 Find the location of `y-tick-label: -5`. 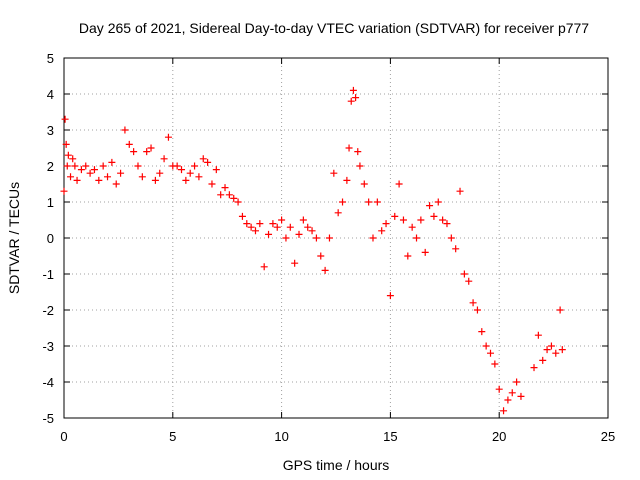

y-tick-label: -5 is located at coordinates (48, 418).